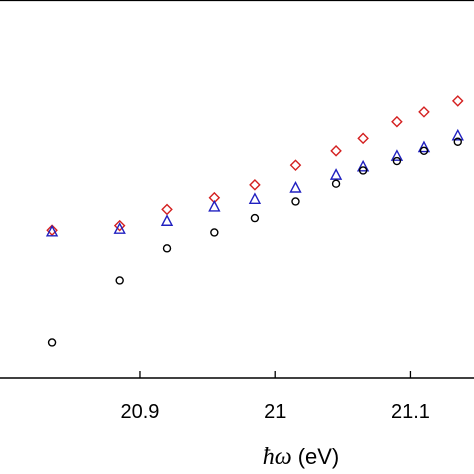  I want to click on x-ticks, so click(275, 374).